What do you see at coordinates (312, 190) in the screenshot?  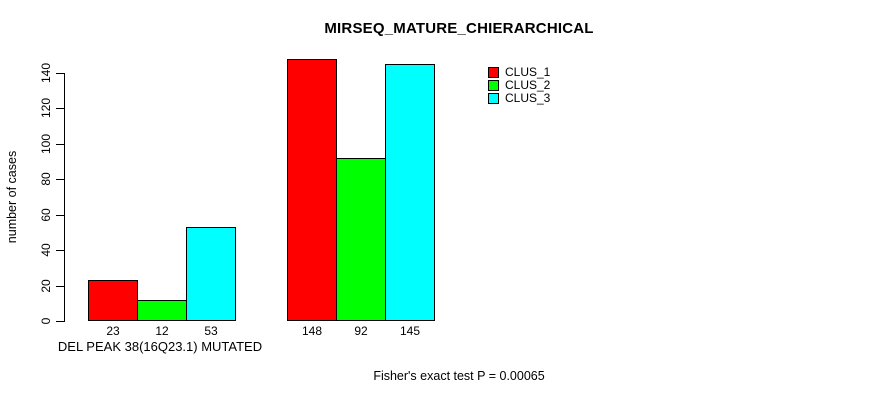 I see `bar-clus_1-group2` at bounding box center [312, 190].